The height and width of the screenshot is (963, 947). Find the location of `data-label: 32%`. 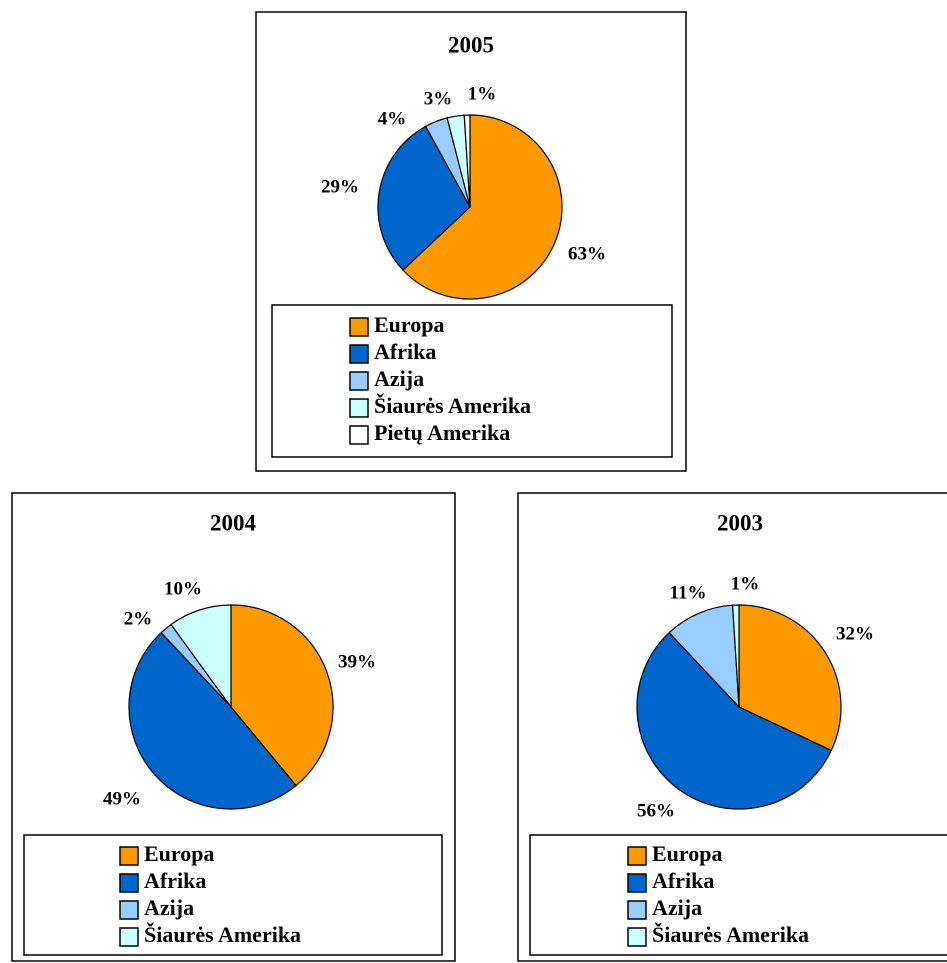

data-label: 32% is located at coordinates (855, 633).